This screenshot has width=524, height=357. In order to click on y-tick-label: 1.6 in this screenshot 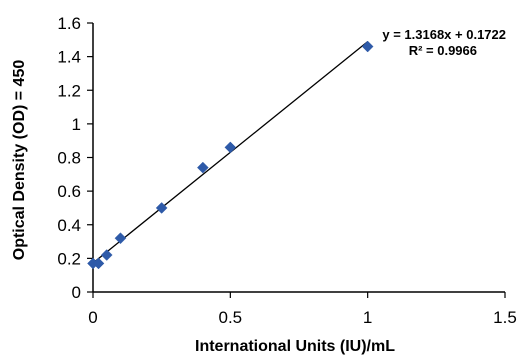, I will do `click(69, 23)`.